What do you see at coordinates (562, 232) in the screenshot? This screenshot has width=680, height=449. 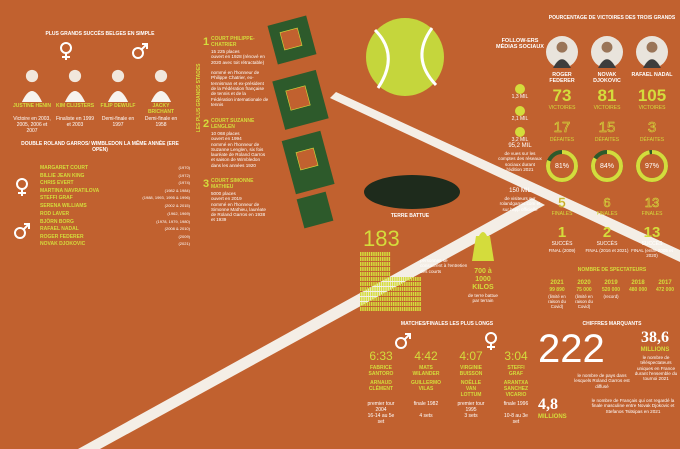 I see `titles: 1` at bounding box center [562, 232].